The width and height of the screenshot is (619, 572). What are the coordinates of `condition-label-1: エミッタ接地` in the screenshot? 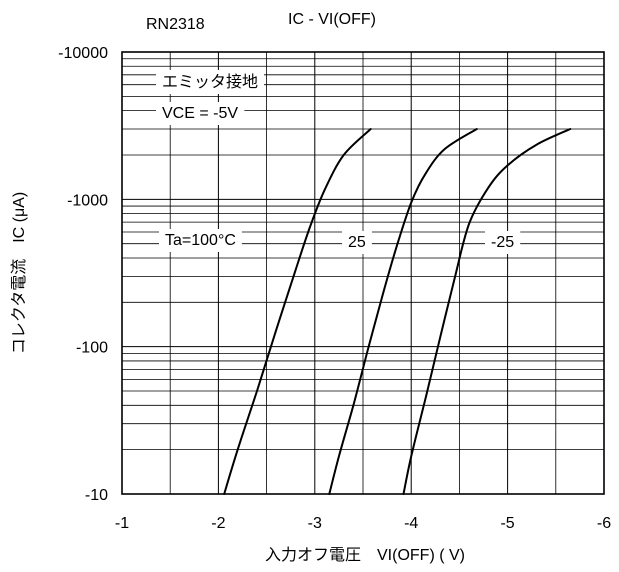 It's located at (210, 82).